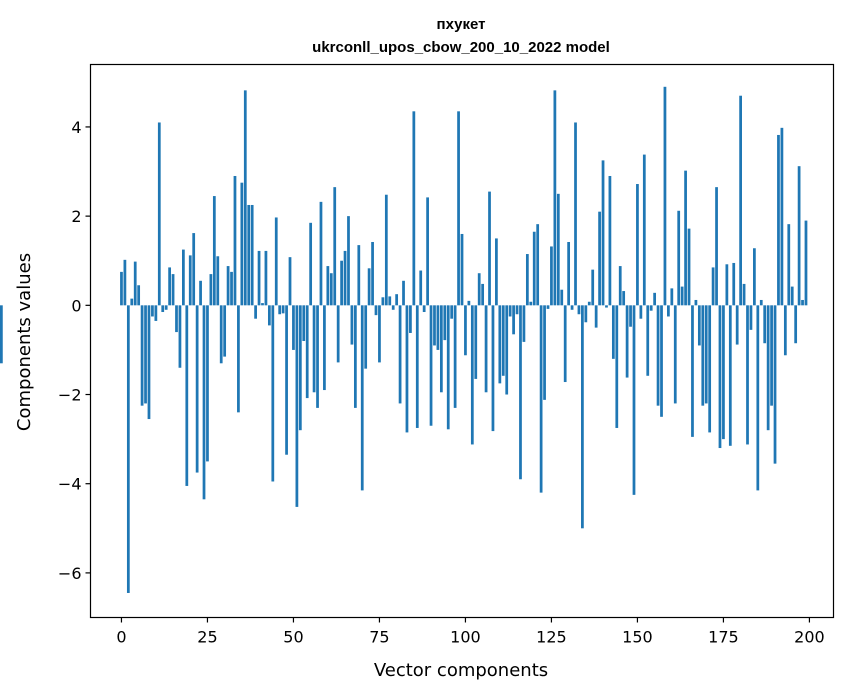 The height and width of the screenshot is (696, 847). Describe the element at coordinates (74, 350) in the screenshot. I see `y-axis-ticks: −6 −4 −2 0 2 4` at that location.